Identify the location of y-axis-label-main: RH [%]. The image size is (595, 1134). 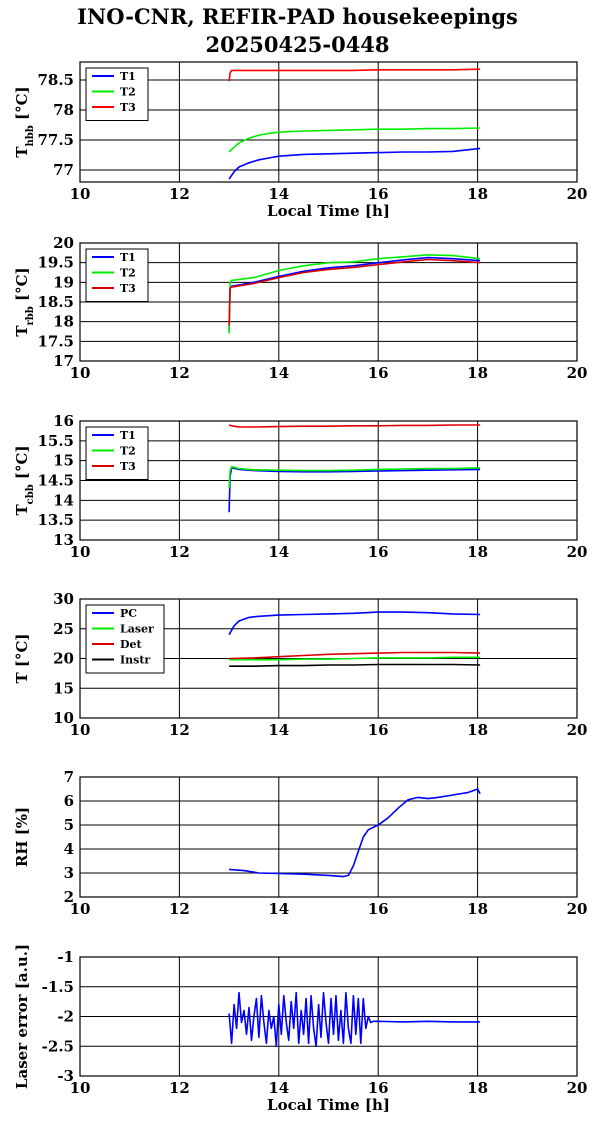
(22, 837).